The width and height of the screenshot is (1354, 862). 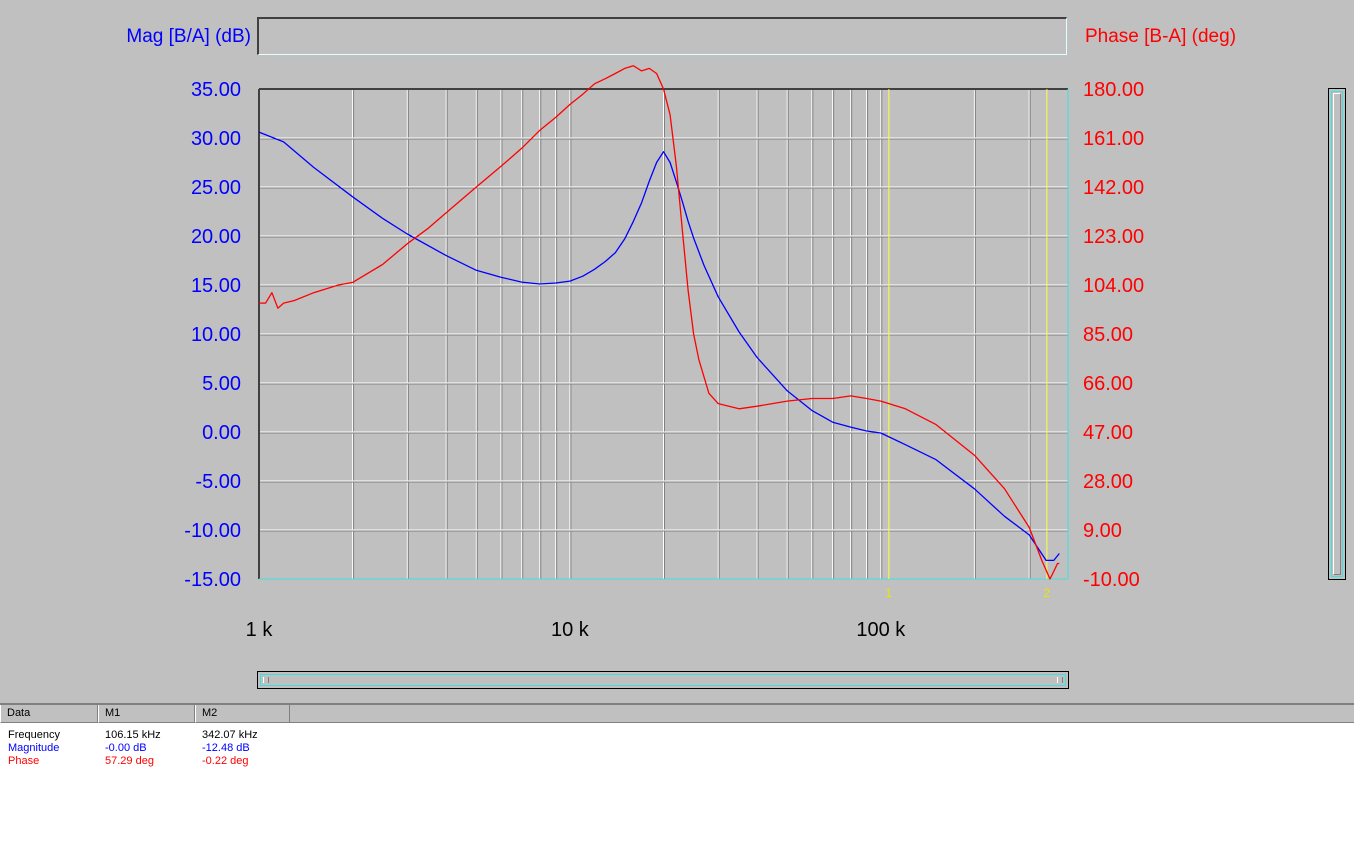 I want to click on right-tick-label: 123.00, so click(x=1113, y=237).